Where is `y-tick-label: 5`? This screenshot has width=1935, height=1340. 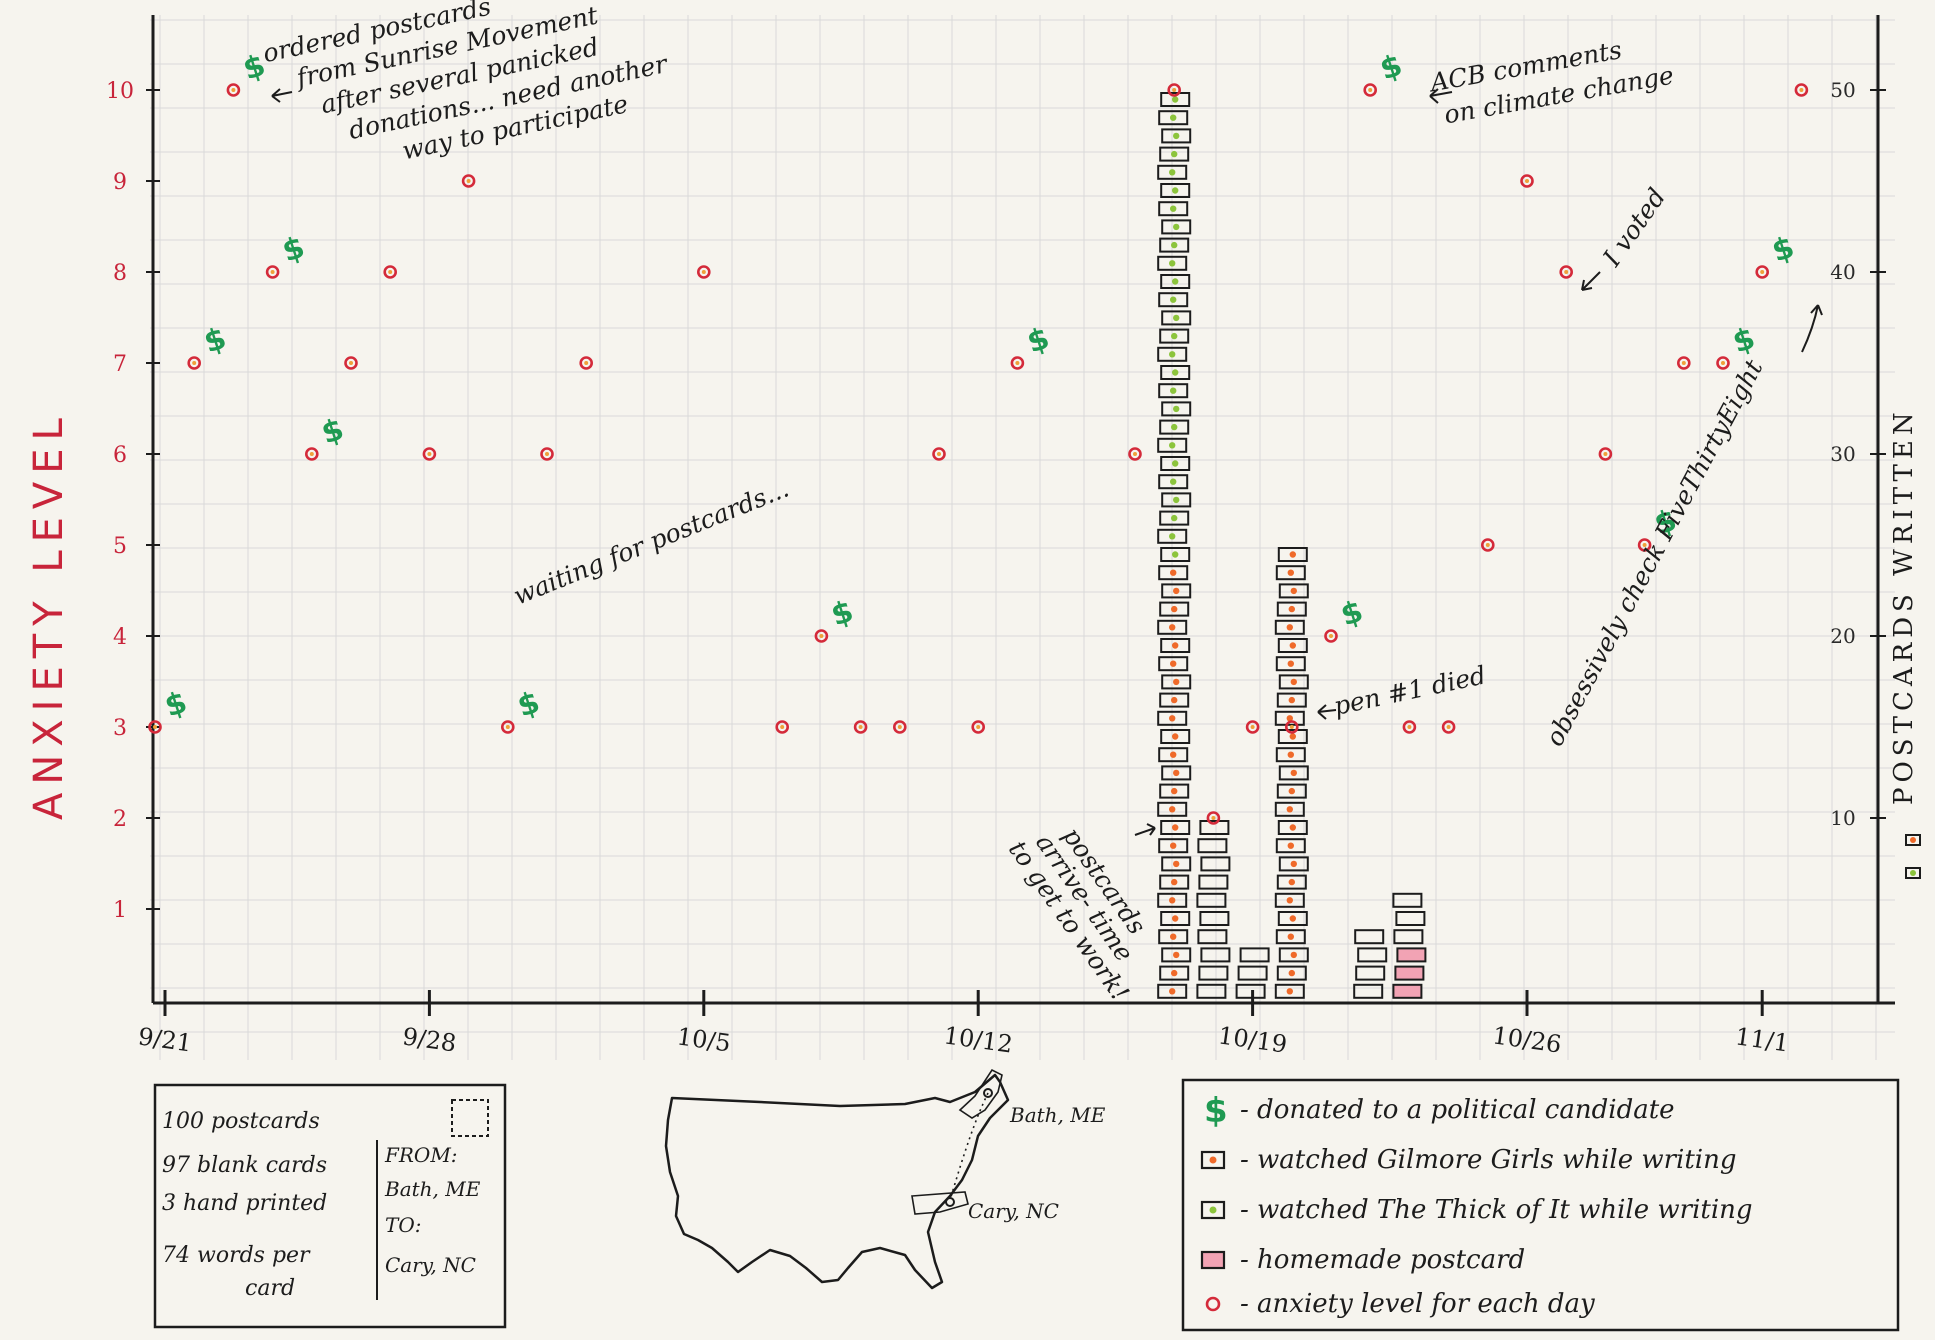 y-tick-label: 5 is located at coordinates (120, 546).